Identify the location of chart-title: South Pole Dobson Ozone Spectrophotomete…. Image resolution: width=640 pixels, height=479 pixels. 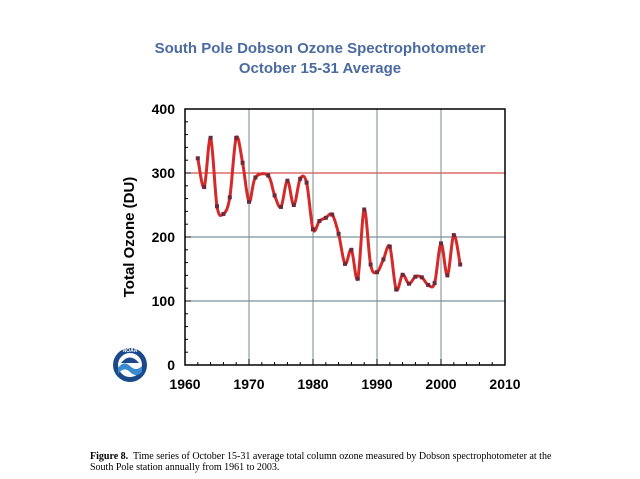
(320, 48).